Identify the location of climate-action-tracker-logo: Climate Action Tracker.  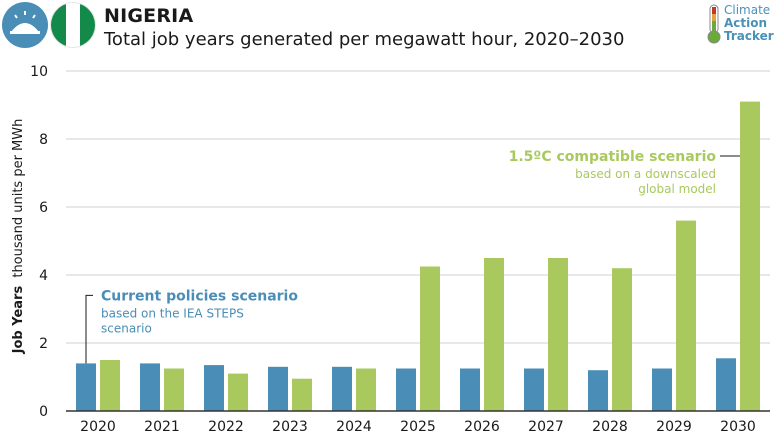
(741, 24).